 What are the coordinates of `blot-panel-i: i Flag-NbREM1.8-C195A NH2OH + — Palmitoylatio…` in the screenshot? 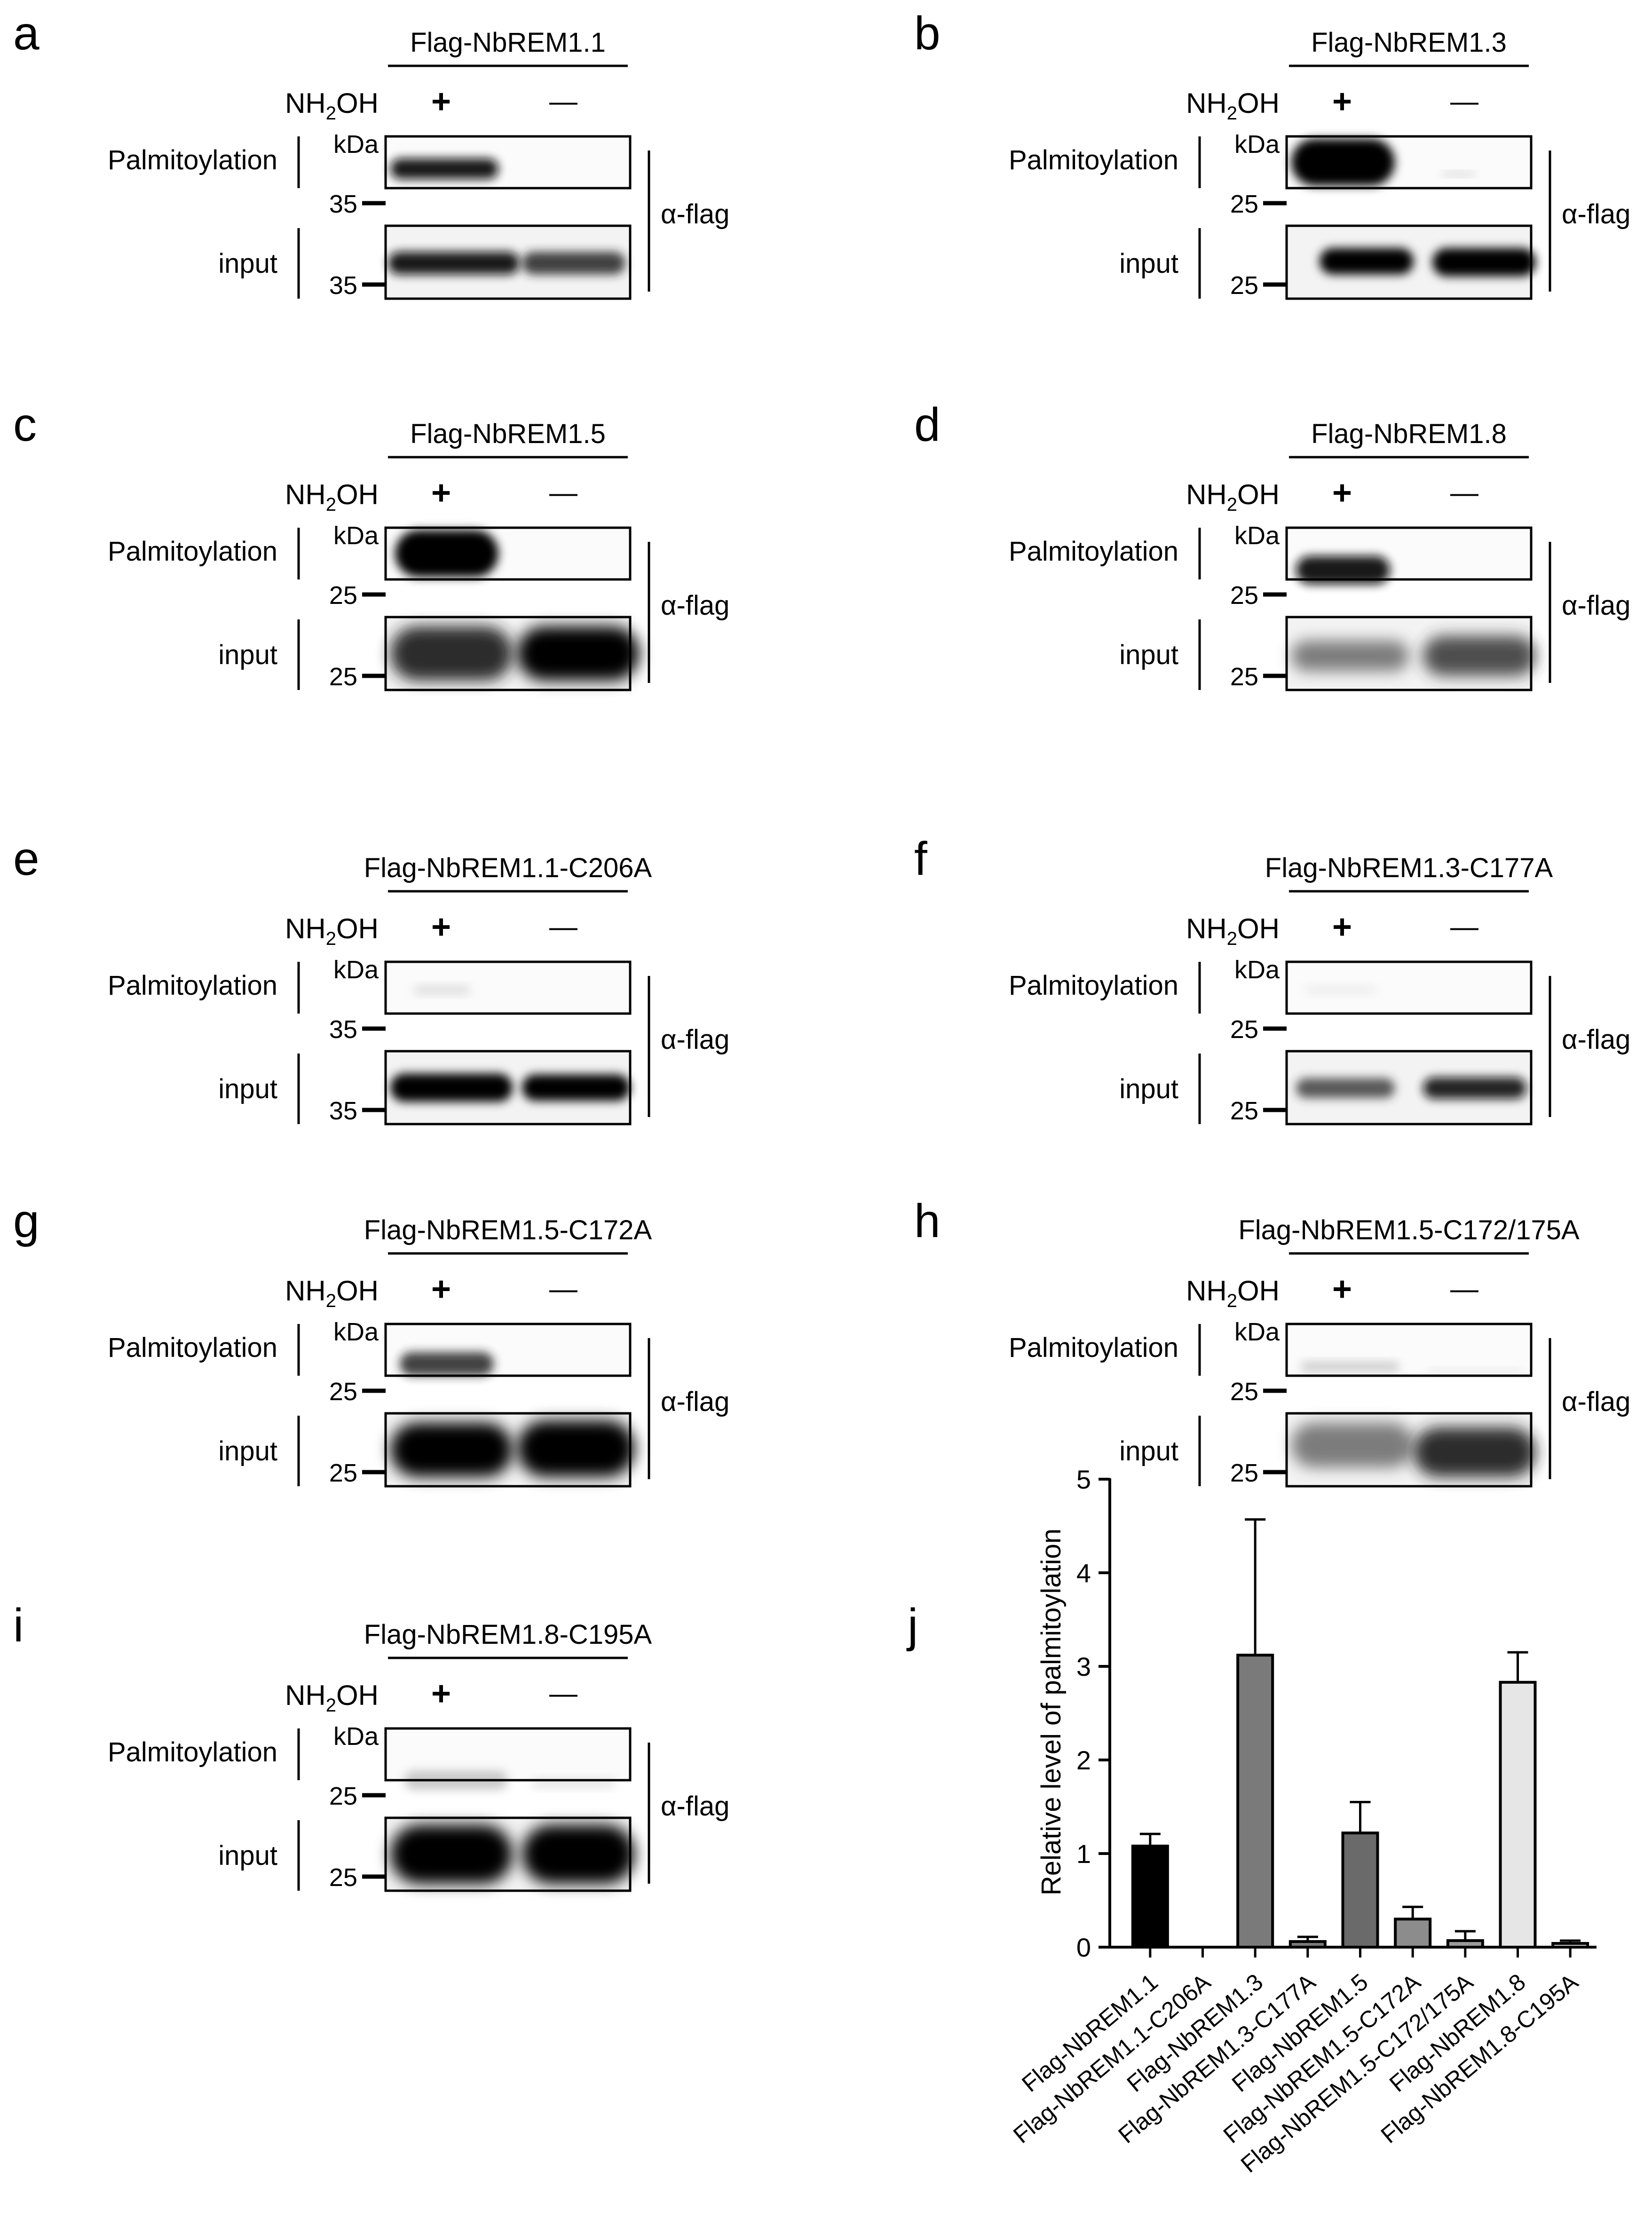 It's located at (371, 1745).